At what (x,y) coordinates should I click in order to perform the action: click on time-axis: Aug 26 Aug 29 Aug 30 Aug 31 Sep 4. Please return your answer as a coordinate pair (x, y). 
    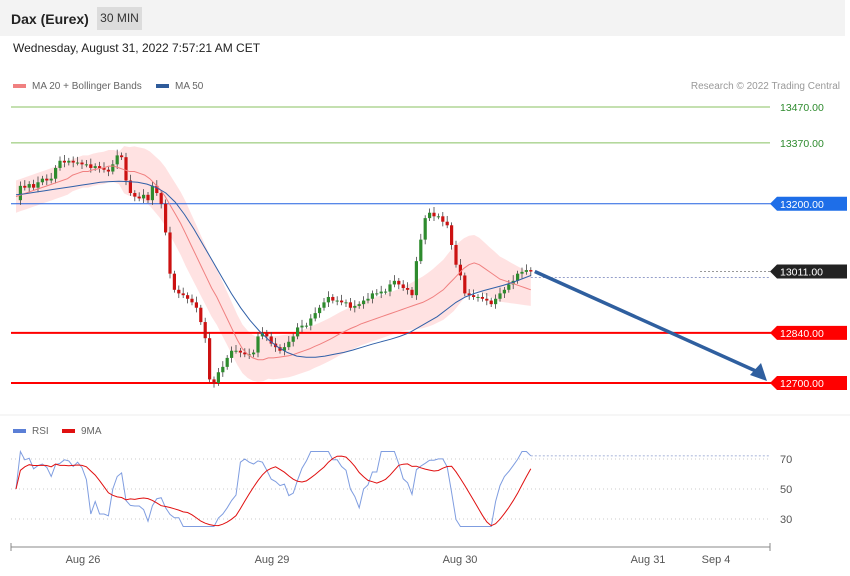
    Looking at the image, I should click on (390, 554).